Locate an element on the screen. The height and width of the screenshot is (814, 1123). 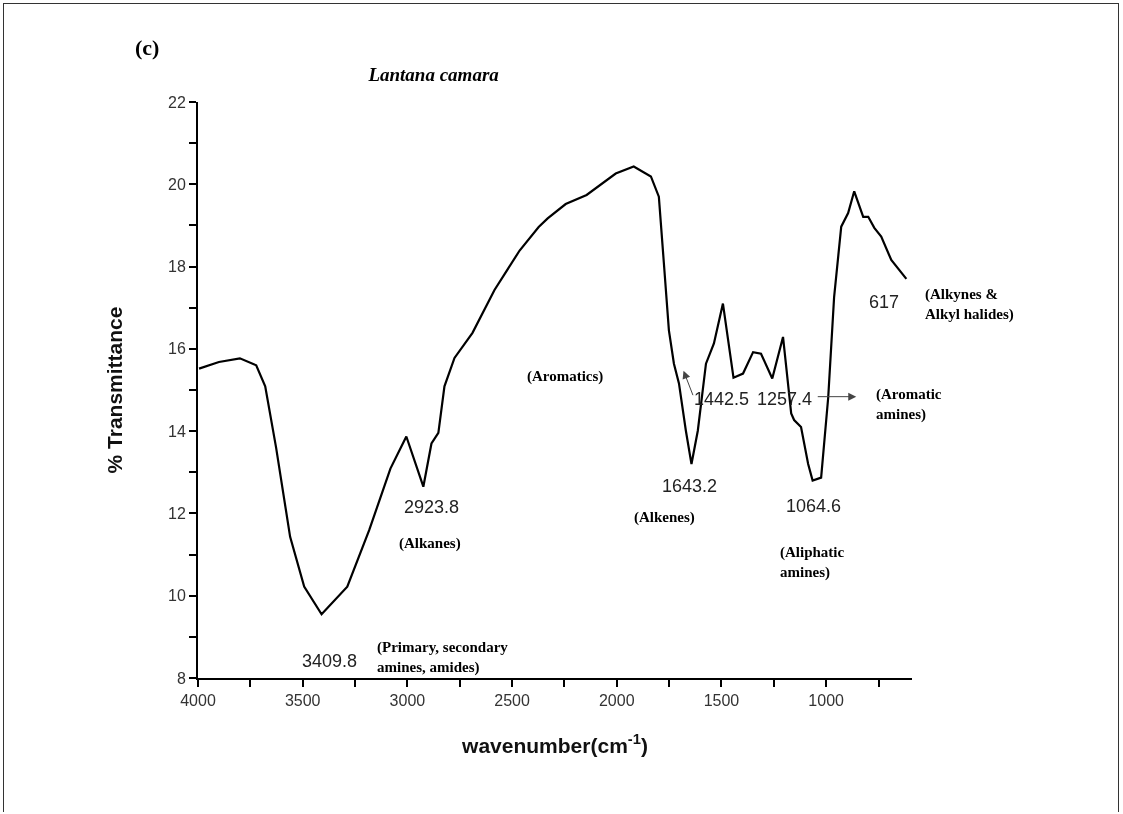
x-tick-label: 1000 is located at coordinates (826, 701).